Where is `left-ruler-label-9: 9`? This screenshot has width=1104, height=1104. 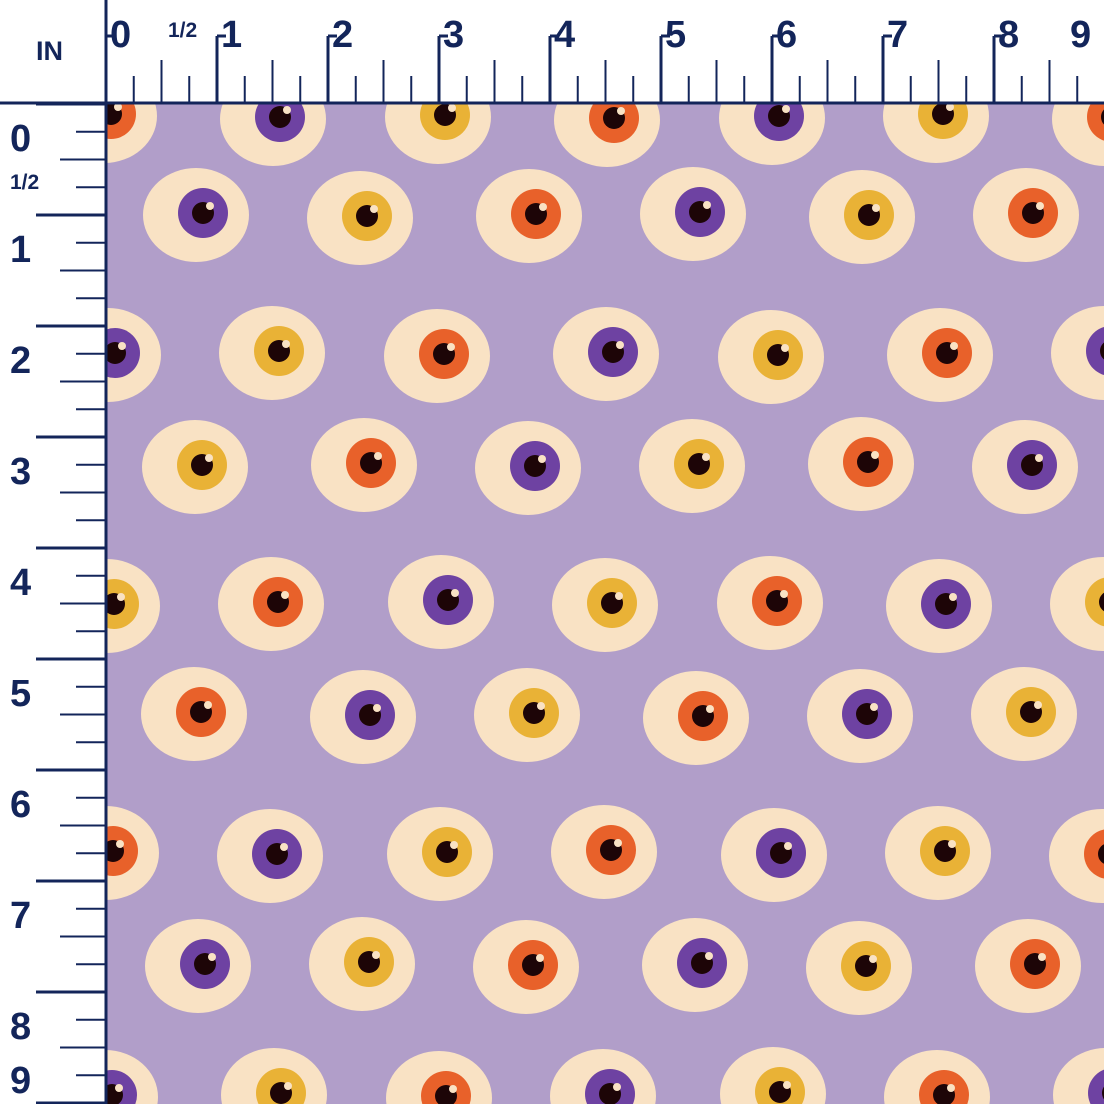
left-ruler-label-9: 9 is located at coordinates (21, 1081).